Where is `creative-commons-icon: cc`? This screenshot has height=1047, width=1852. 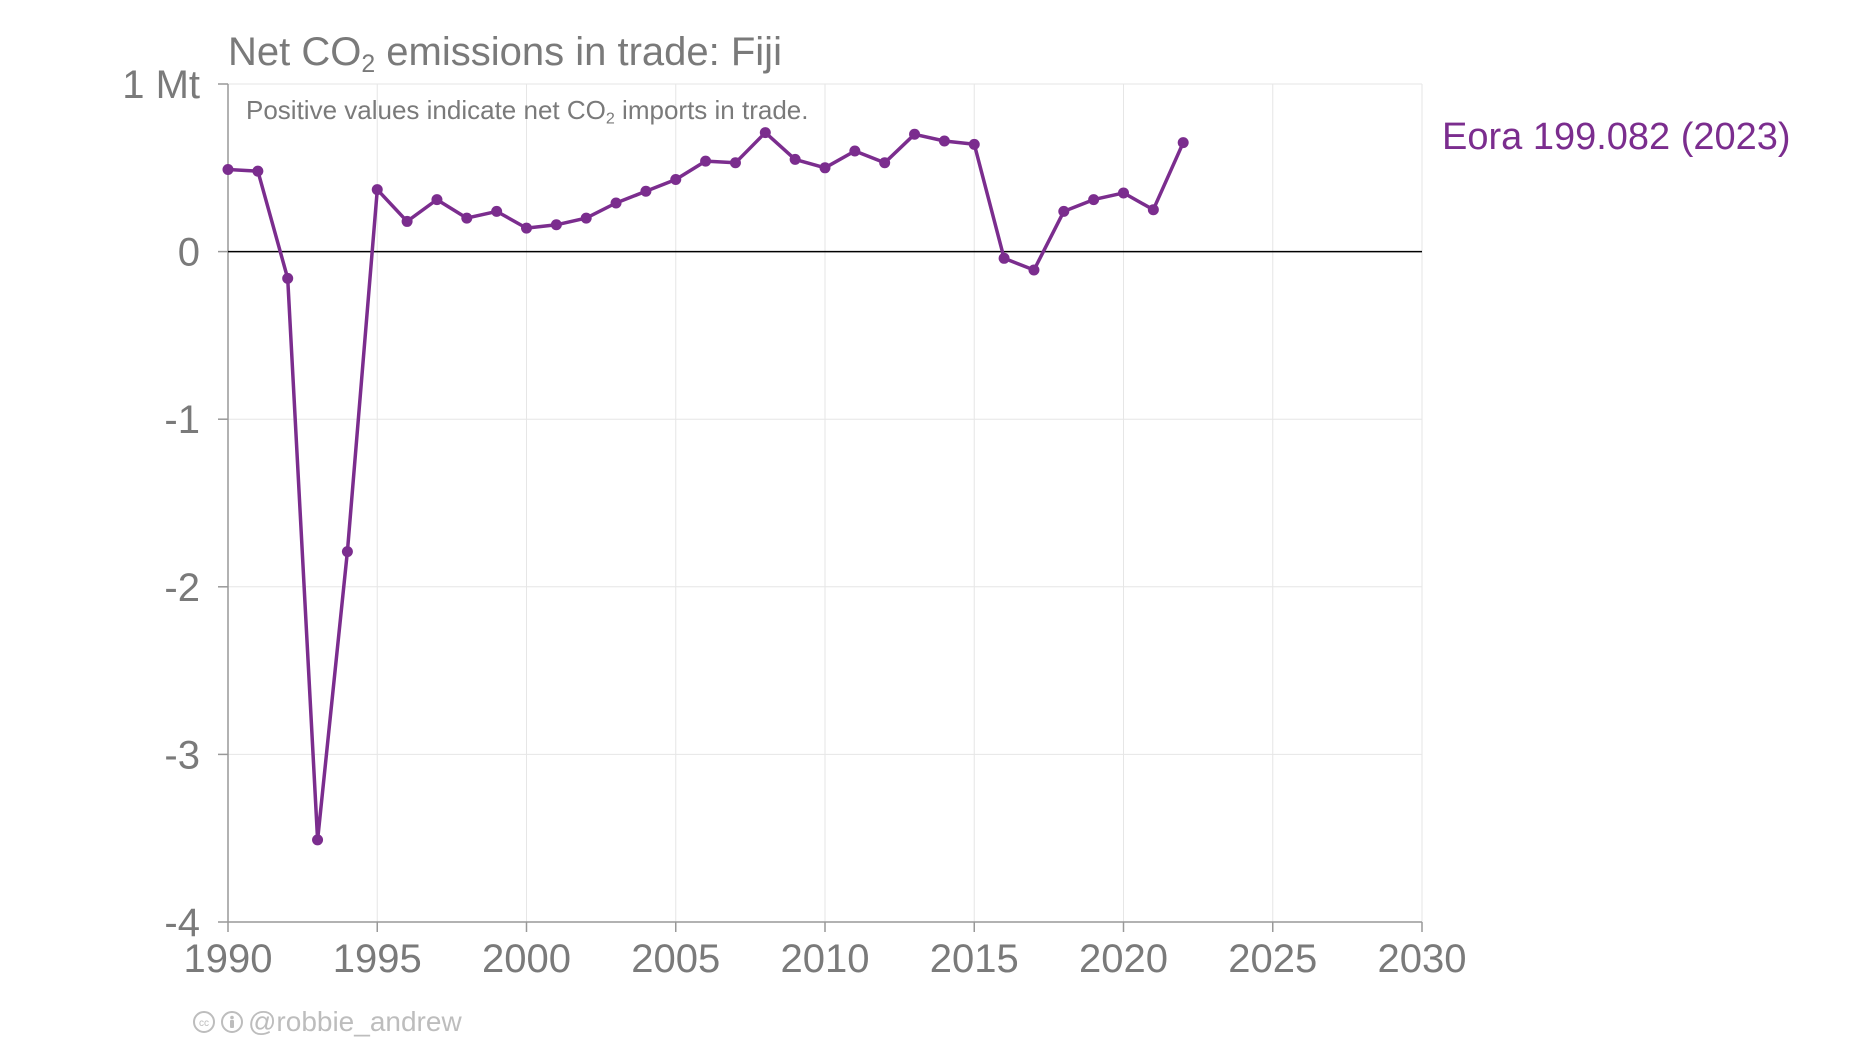
creative-commons-icon: cc is located at coordinates (204, 1022).